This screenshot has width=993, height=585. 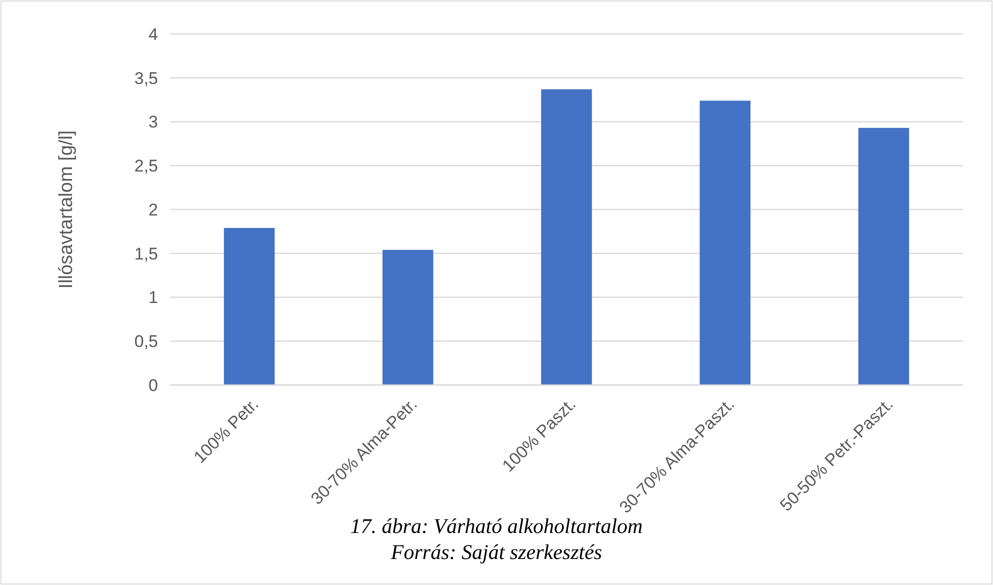 I want to click on y-tick-label: 1, so click(x=153, y=298).